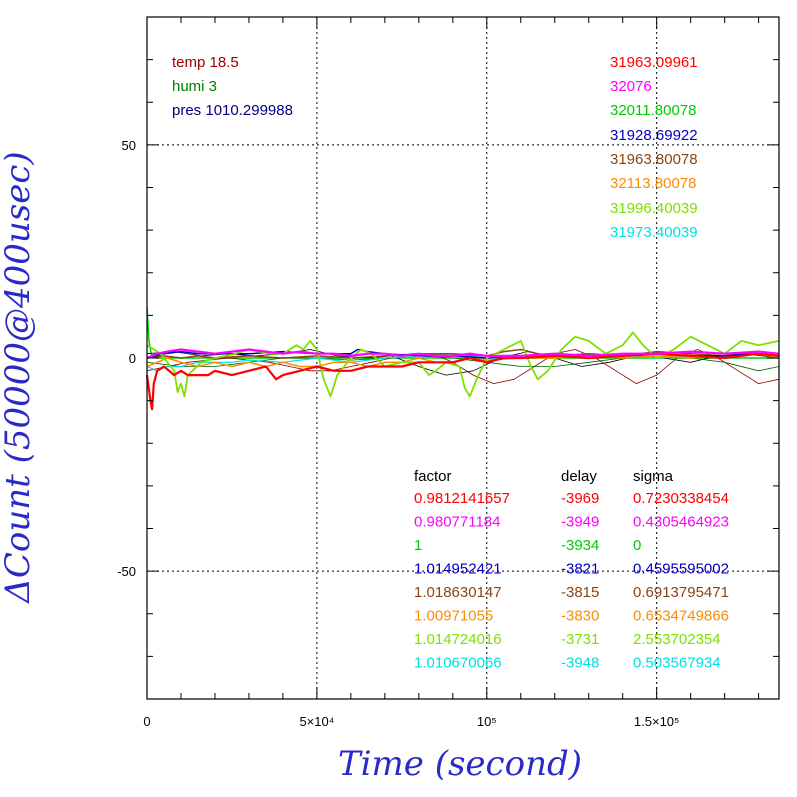  I want to click on table-cell-factor: 1.00971055, so click(453, 616).